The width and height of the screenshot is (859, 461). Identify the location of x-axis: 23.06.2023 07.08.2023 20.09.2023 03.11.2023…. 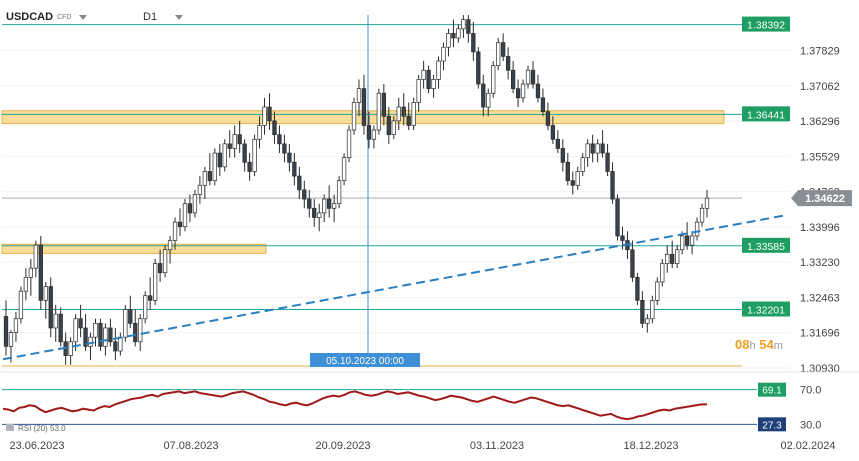
(422, 446).